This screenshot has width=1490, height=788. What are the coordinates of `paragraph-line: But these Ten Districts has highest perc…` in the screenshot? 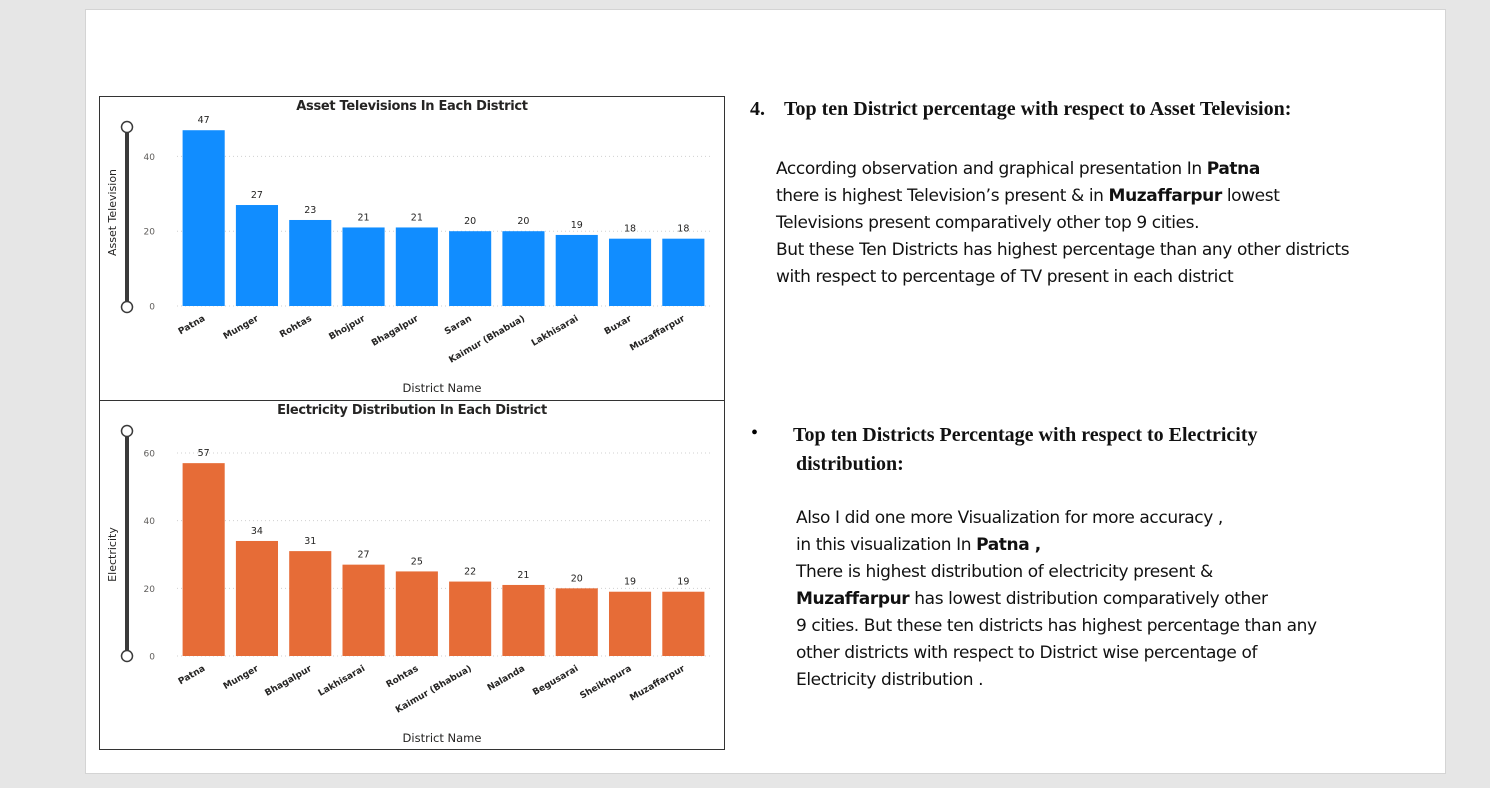 It's located at (1063, 250).